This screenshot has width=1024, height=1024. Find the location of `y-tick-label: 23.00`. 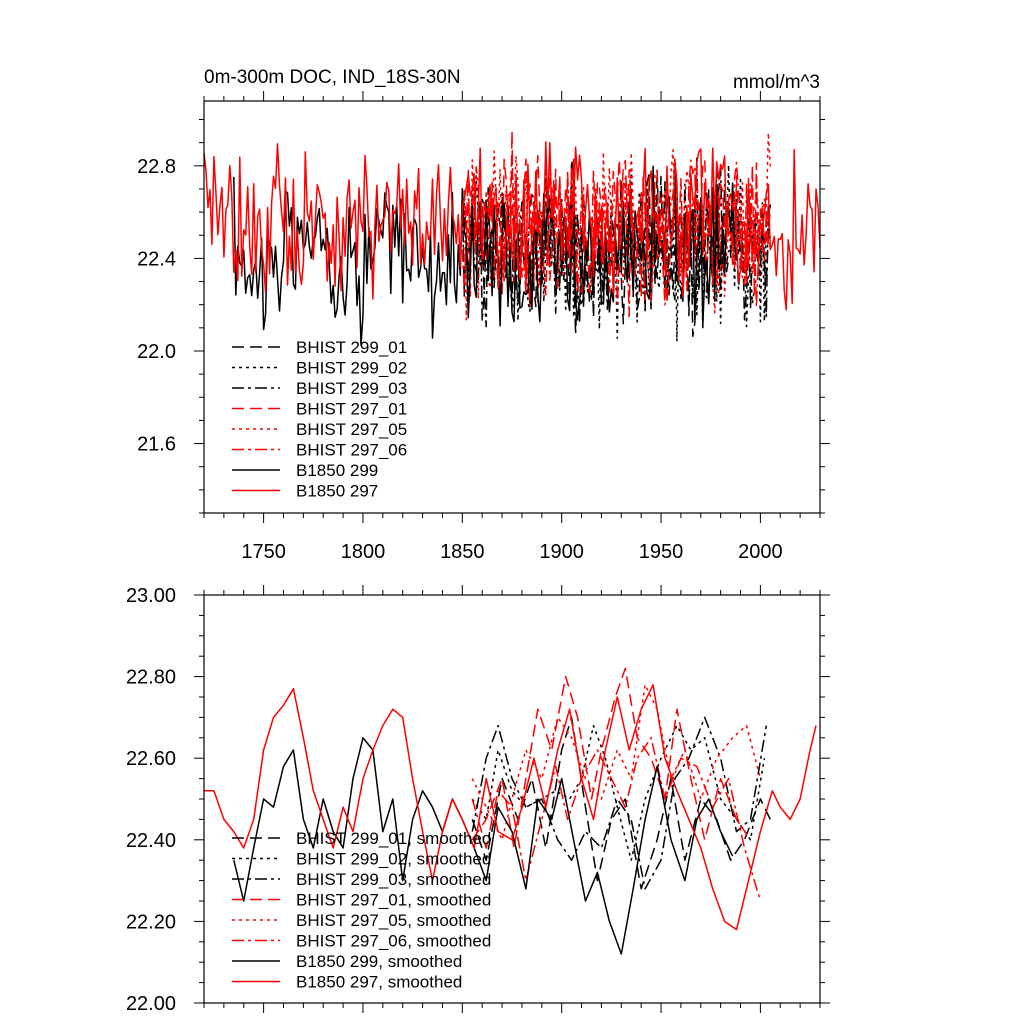

y-tick-label: 23.00 is located at coordinates (151, 596).